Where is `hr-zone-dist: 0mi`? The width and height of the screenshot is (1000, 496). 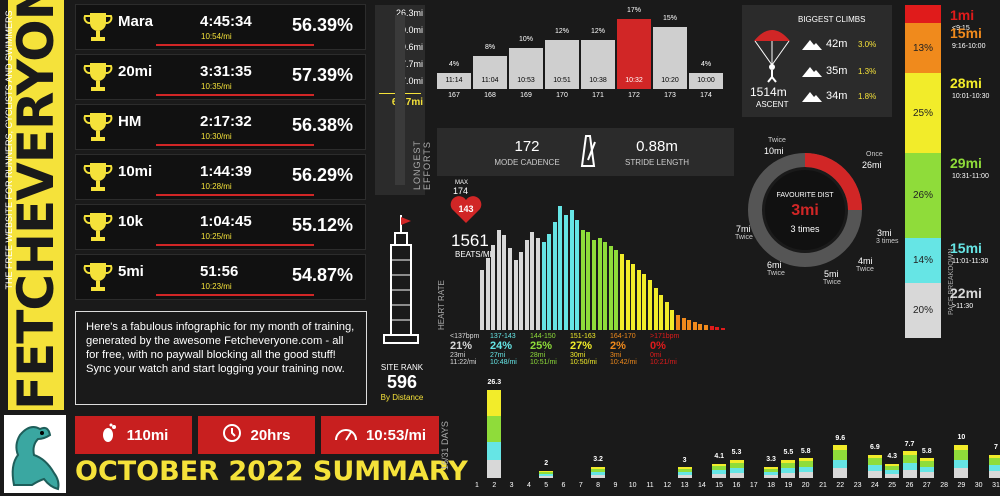
hr-zone-dist: 0mi is located at coordinates (656, 355).